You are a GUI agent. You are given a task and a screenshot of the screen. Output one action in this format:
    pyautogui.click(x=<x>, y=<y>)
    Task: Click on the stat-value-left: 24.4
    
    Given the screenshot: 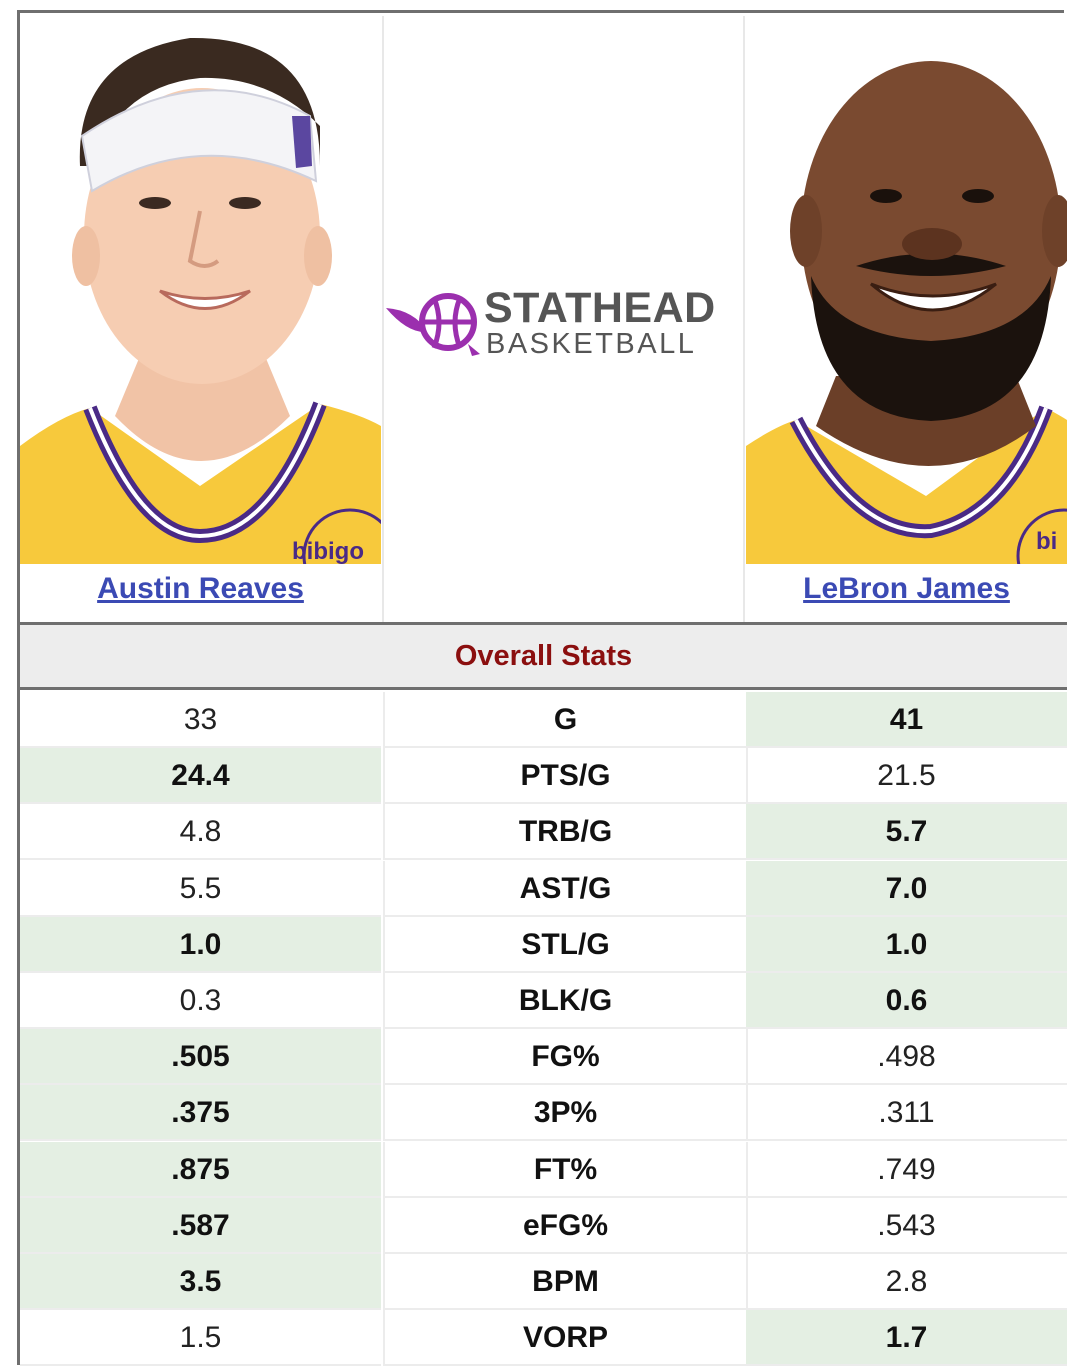 What is the action you would take?
    pyautogui.click(x=200, y=776)
    